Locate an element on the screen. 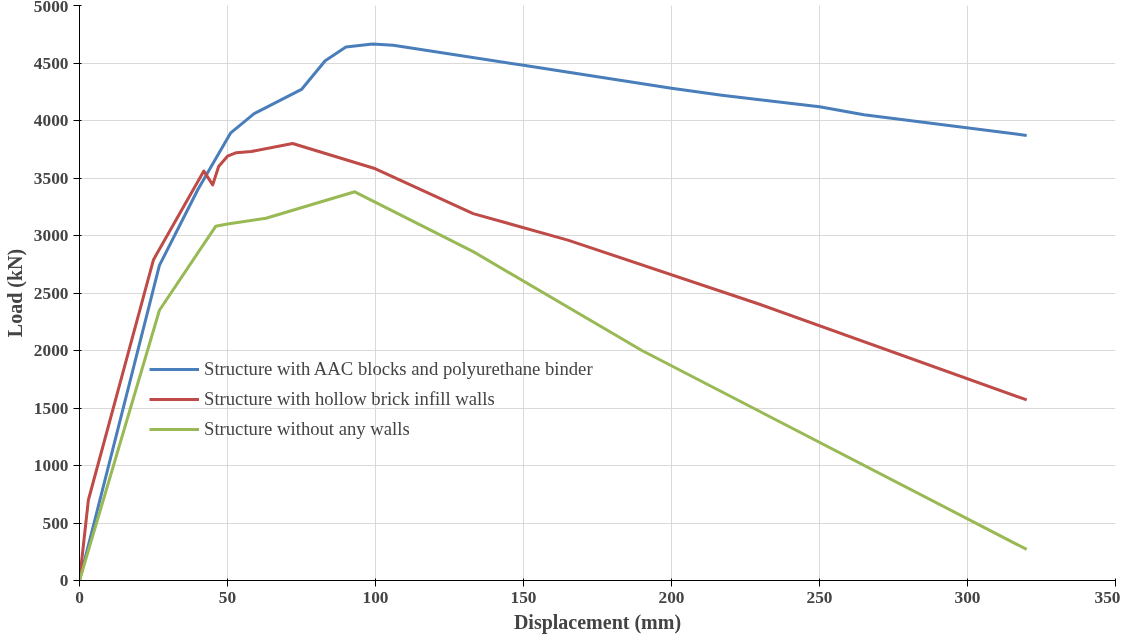 This screenshot has width=1130, height=642. x-tick-label: 150 is located at coordinates (523, 597).